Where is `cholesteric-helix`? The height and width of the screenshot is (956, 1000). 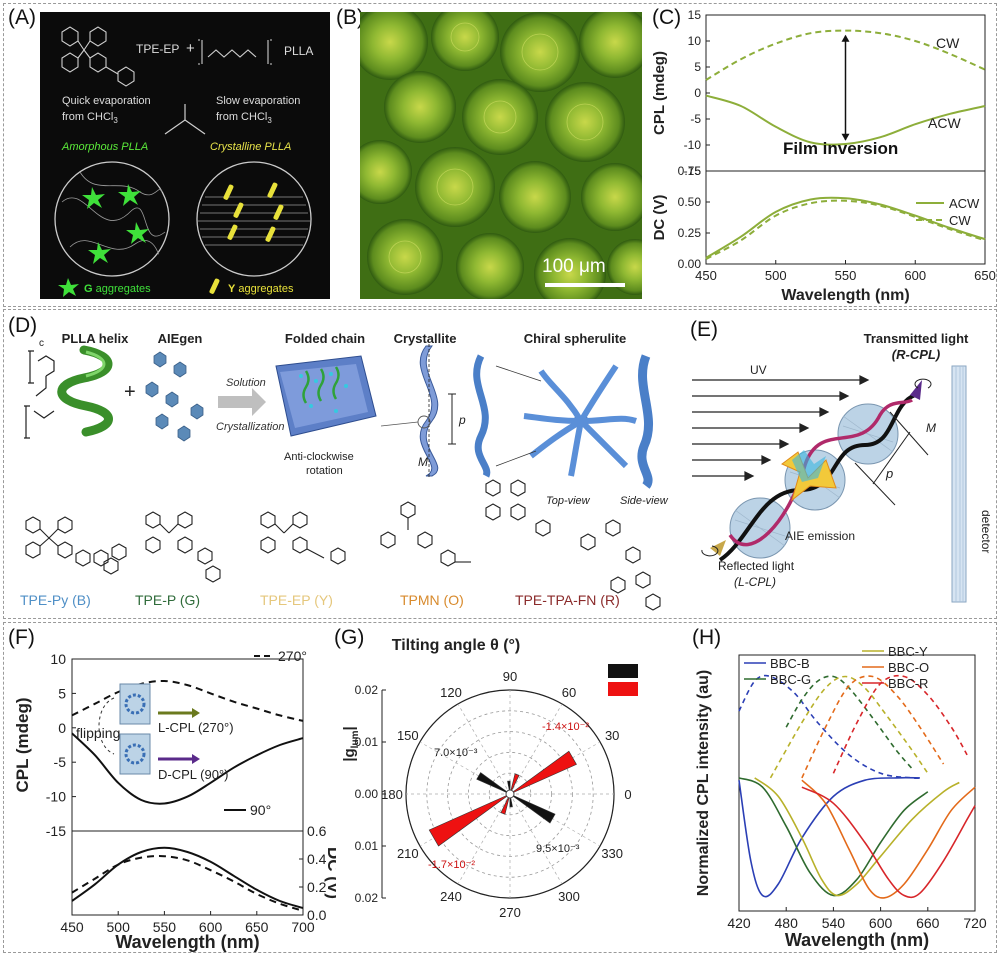 cholesteric-helix is located at coordinates (817, 477).